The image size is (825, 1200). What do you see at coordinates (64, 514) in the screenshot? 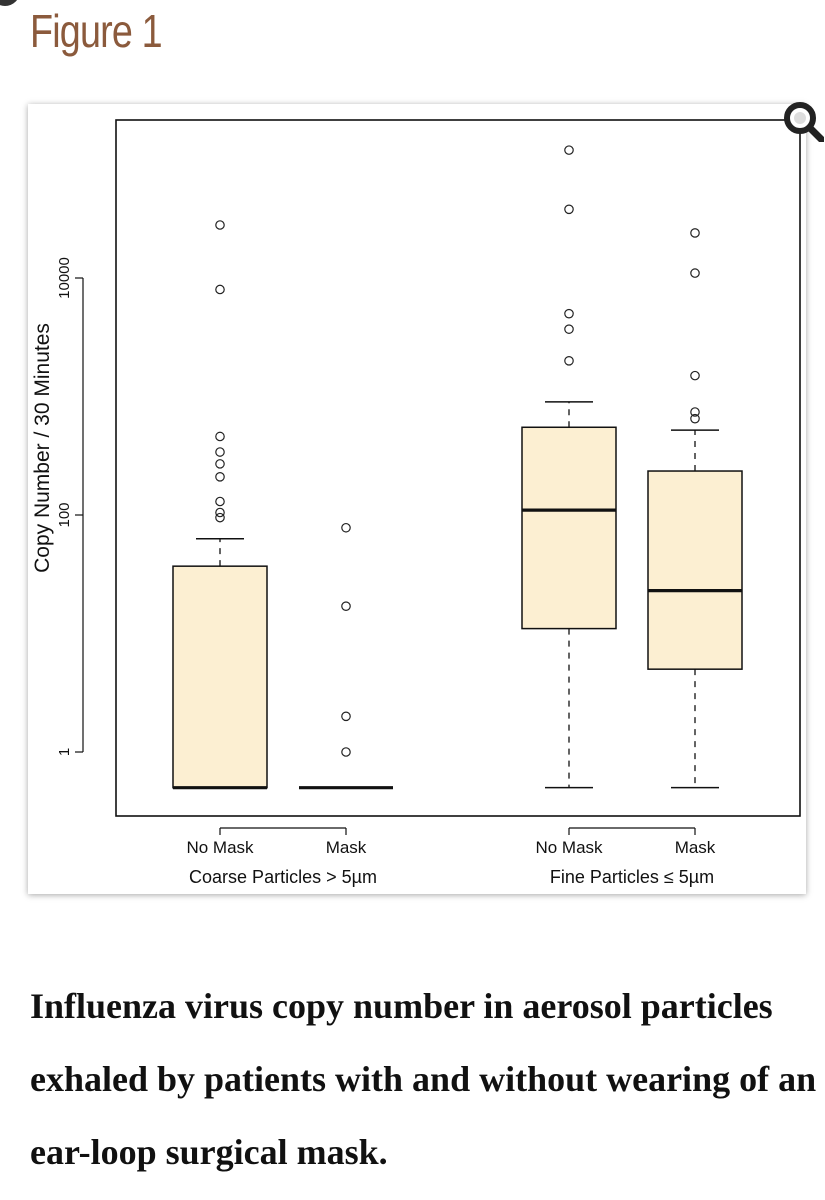
I see `y-tick-label: 100` at bounding box center [64, 514].